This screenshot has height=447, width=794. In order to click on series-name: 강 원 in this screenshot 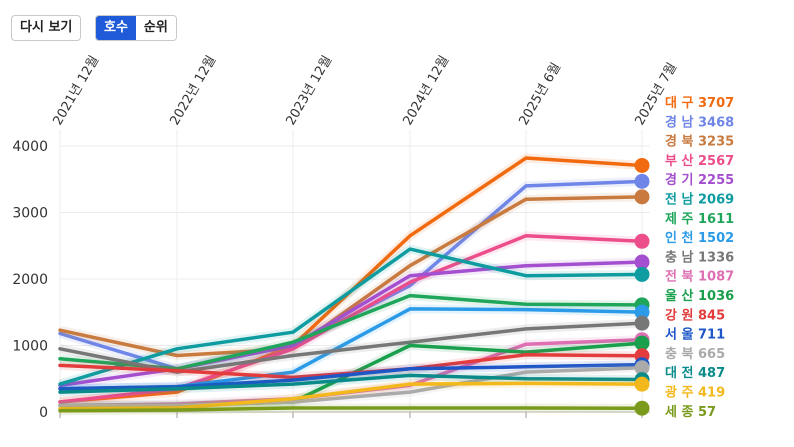, I will do `click(681, 315)`.